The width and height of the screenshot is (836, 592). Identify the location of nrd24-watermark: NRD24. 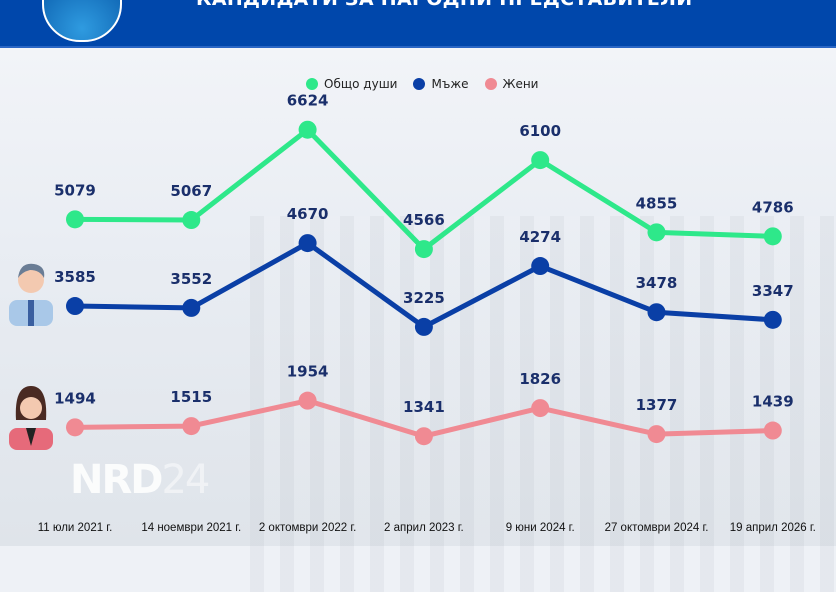
(140, 480).